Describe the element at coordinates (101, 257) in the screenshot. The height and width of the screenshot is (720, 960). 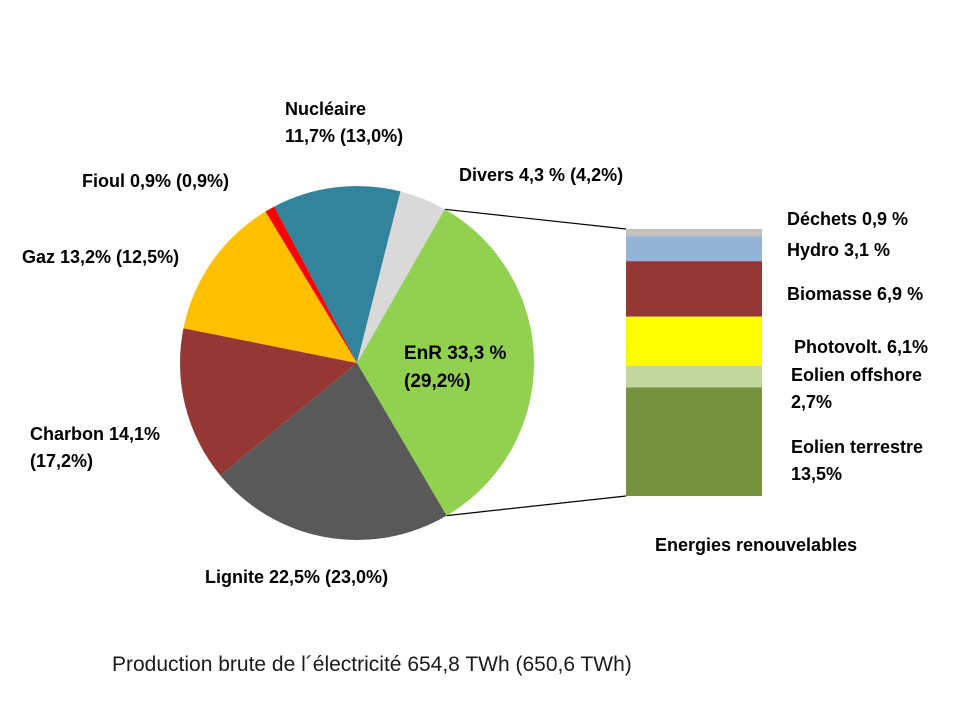
I see `pie-label-gaz: Gaz 13,2% (12,5%)` at that location.